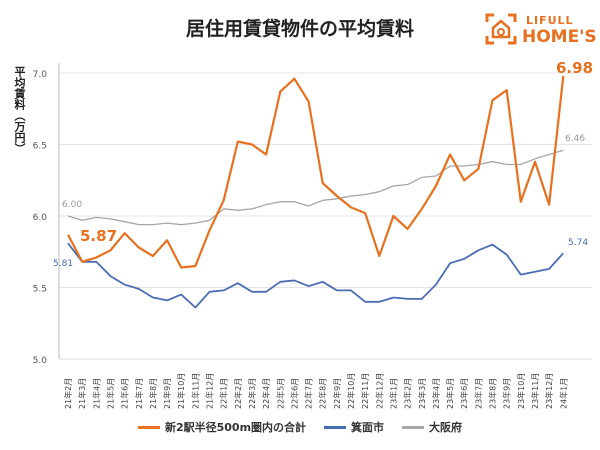  I want to click on x-tick-label: 23年7月, so click(478, 393).